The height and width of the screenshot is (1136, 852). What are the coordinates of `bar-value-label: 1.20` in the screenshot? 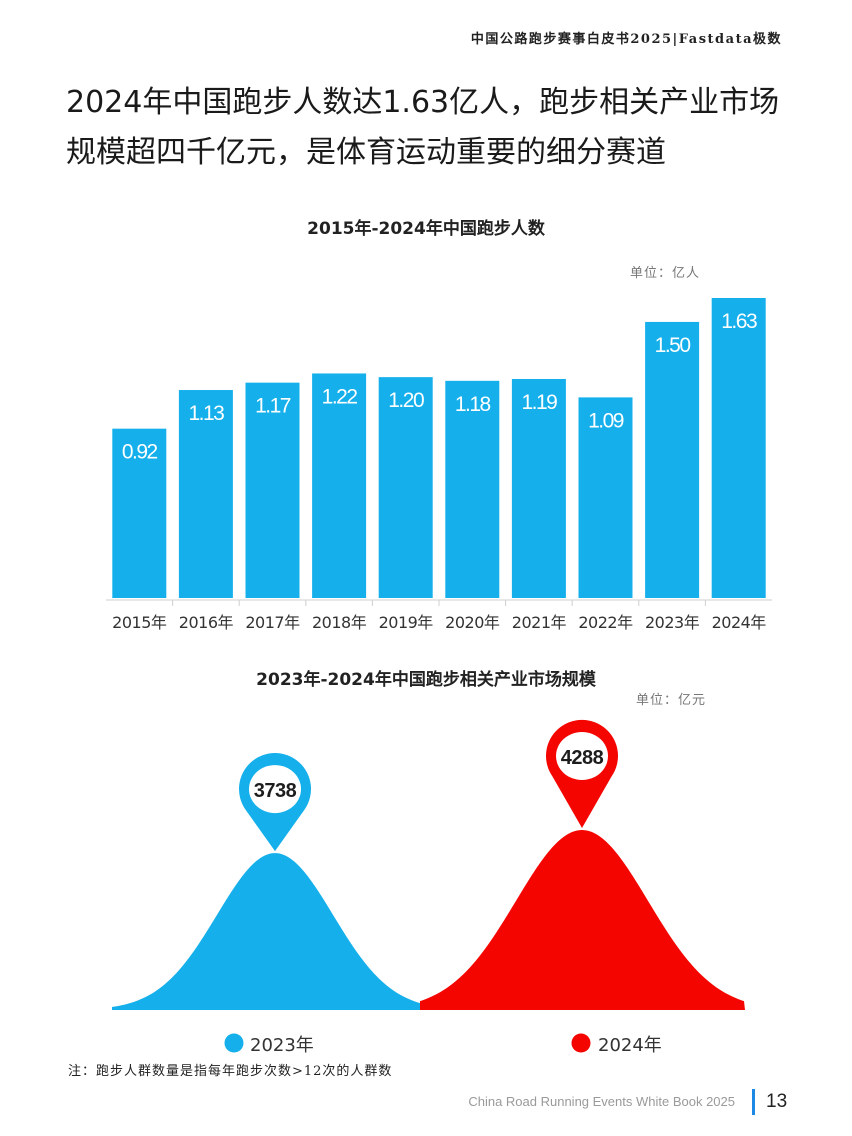 It's located at (406, 400).